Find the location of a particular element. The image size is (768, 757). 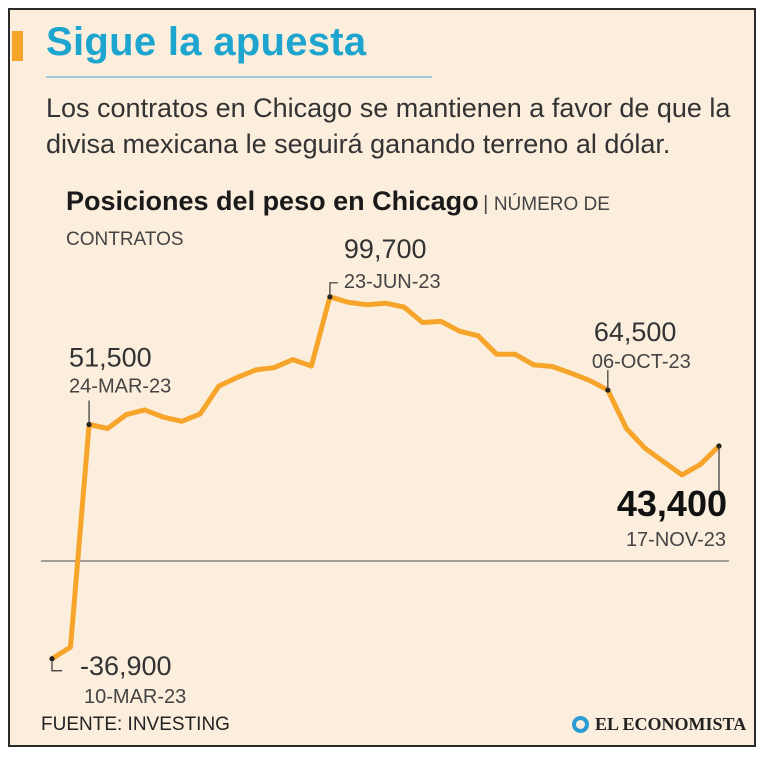

annotation-date: 06-OCT-23 is located at coordinates (641, 362).